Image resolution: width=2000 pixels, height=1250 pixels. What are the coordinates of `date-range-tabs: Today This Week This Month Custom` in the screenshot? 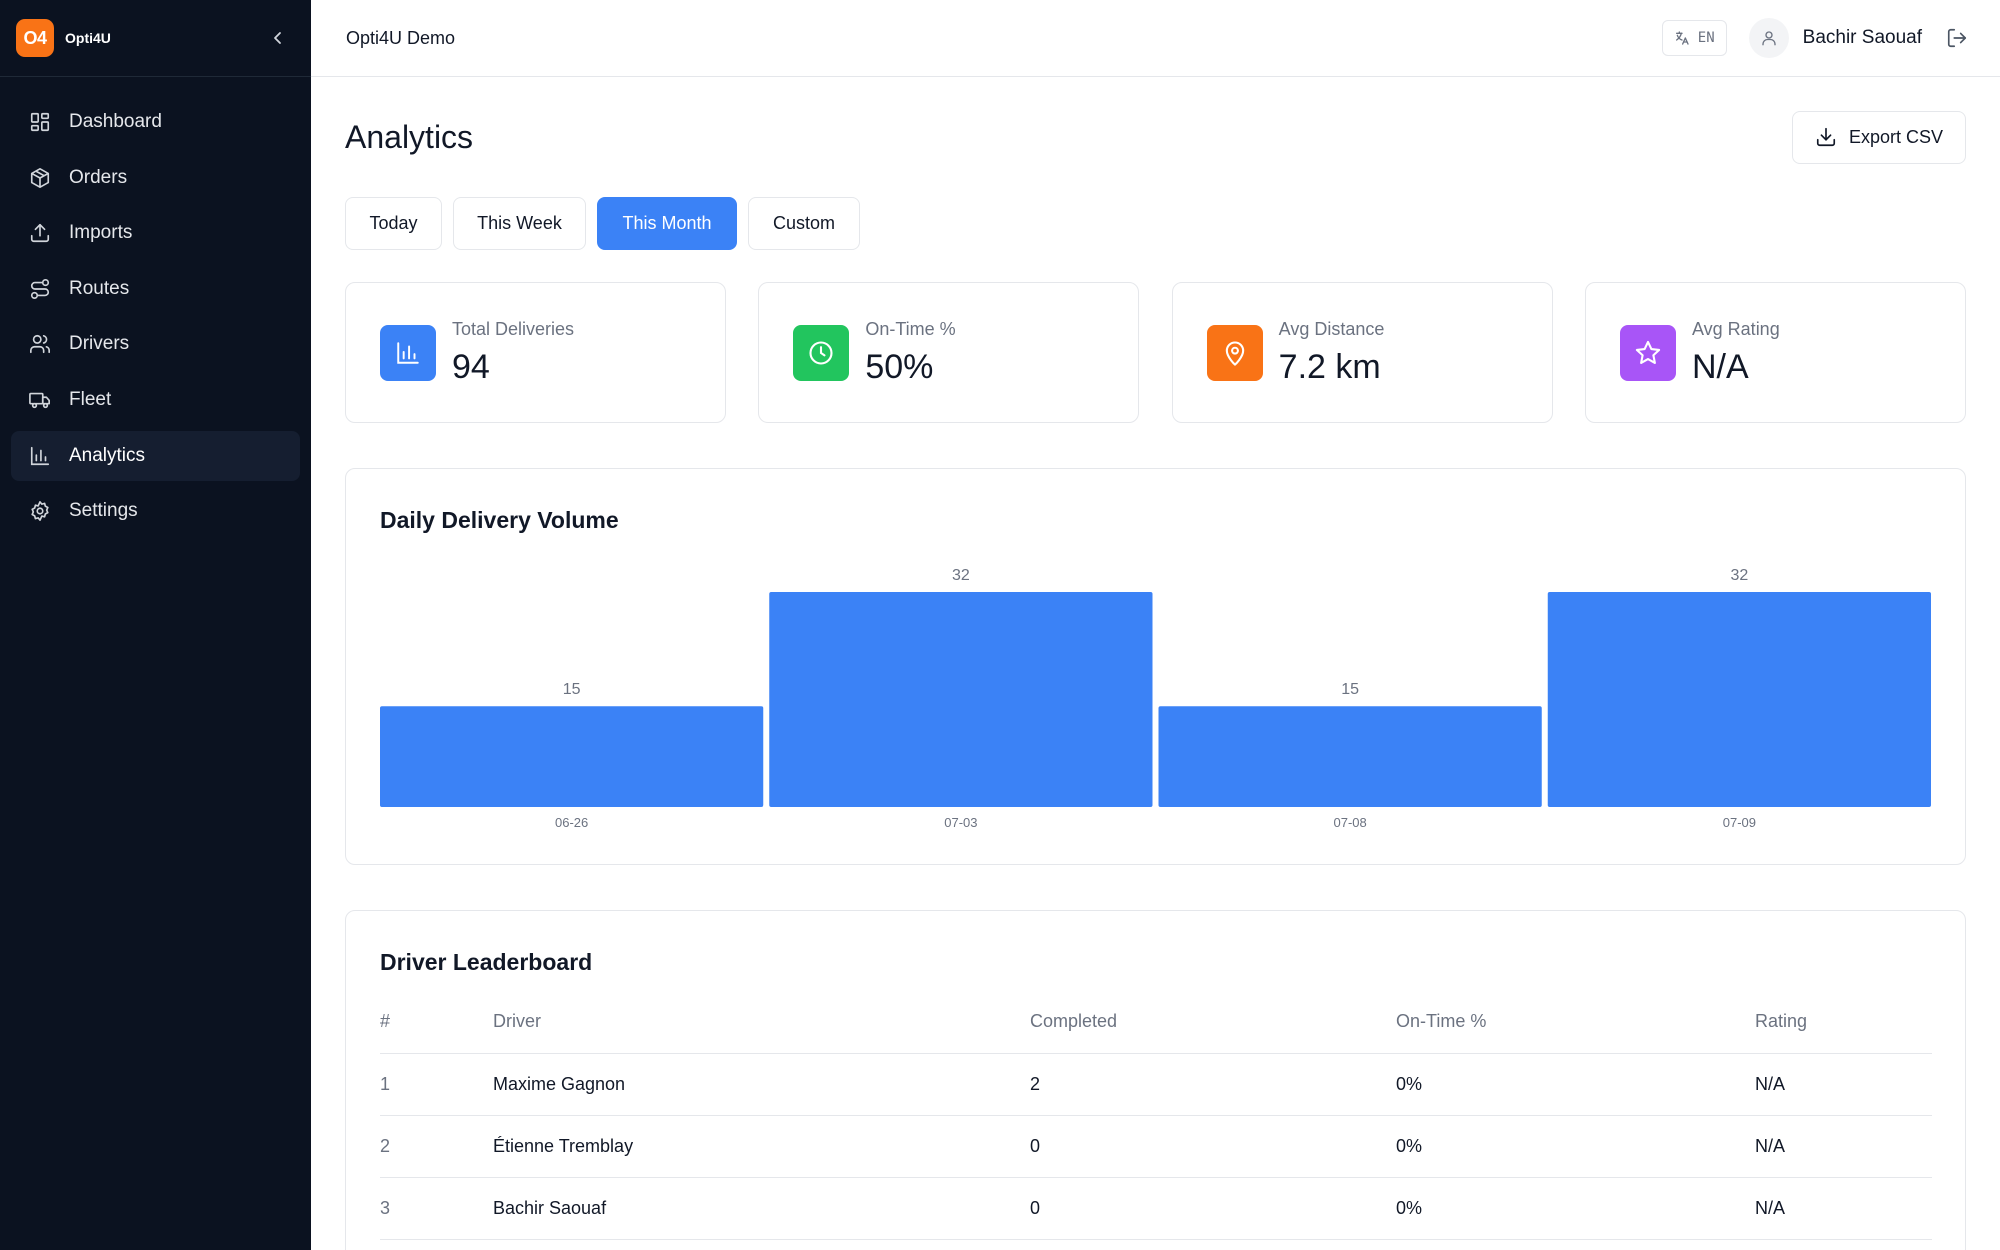 It's located at (1155, 223).